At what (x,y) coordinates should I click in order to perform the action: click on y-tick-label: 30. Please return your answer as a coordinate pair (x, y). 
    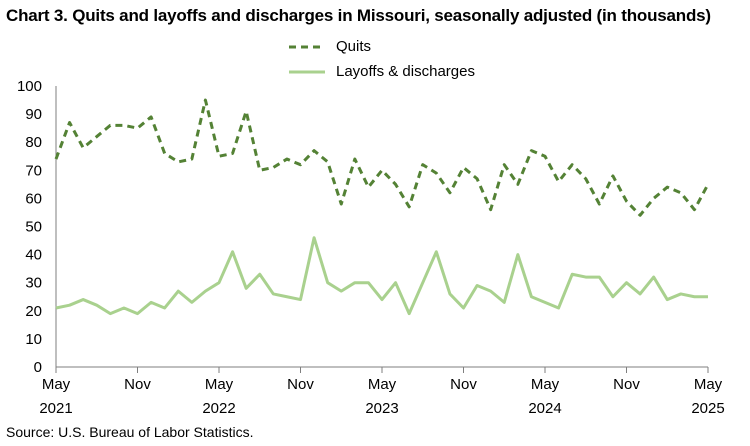
    Looking at the image, I should click on (33, 283).